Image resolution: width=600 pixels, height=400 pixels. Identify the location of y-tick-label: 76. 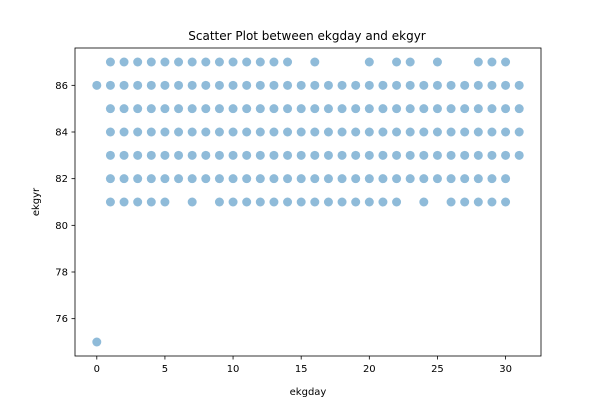
(61, 319).